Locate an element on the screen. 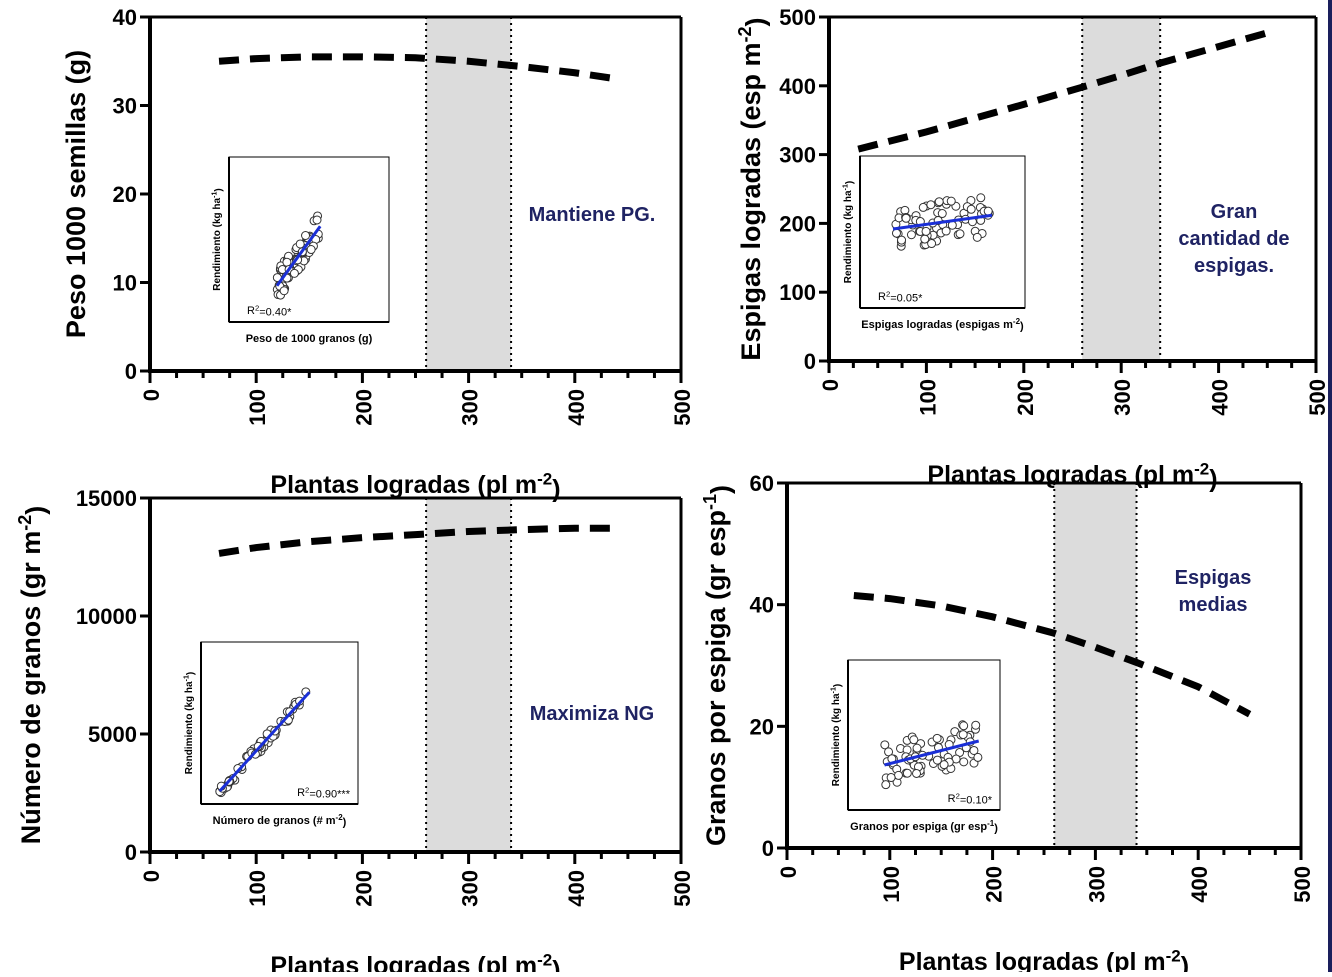 The image size is (1332, 977). annotation-text: Mantiene PG. is located at coordinates (592, 215).